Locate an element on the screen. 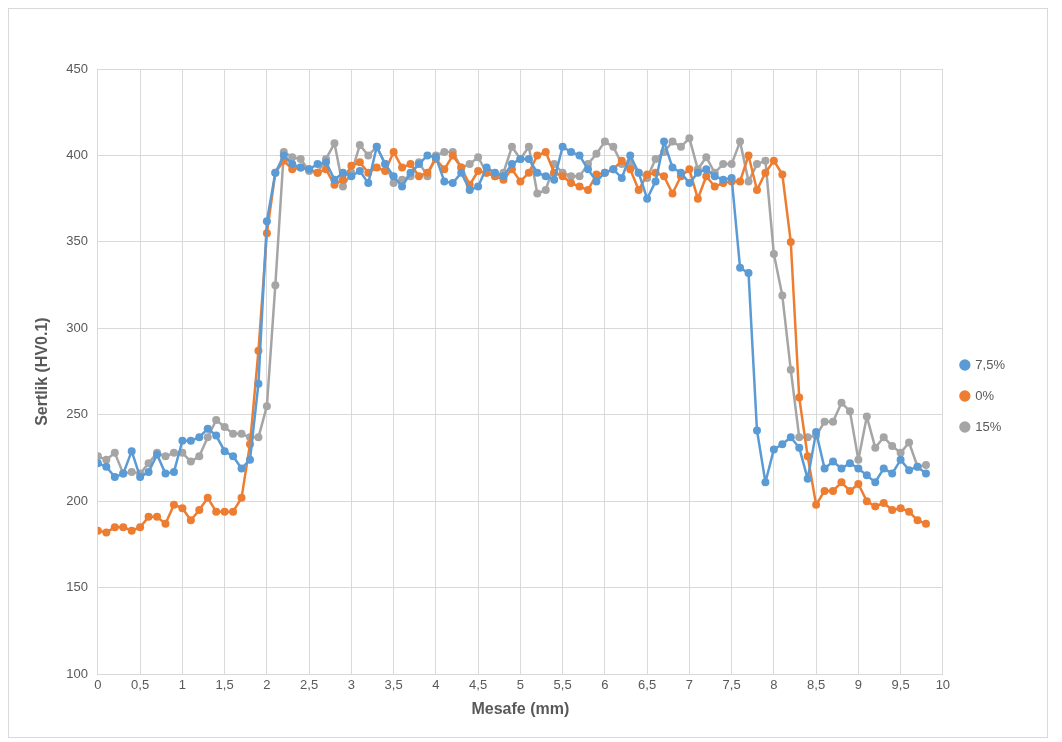 The height and width of the screenshot is (742, 1062). x-tick-label: 8,5 is located at coordinates (816, 684).